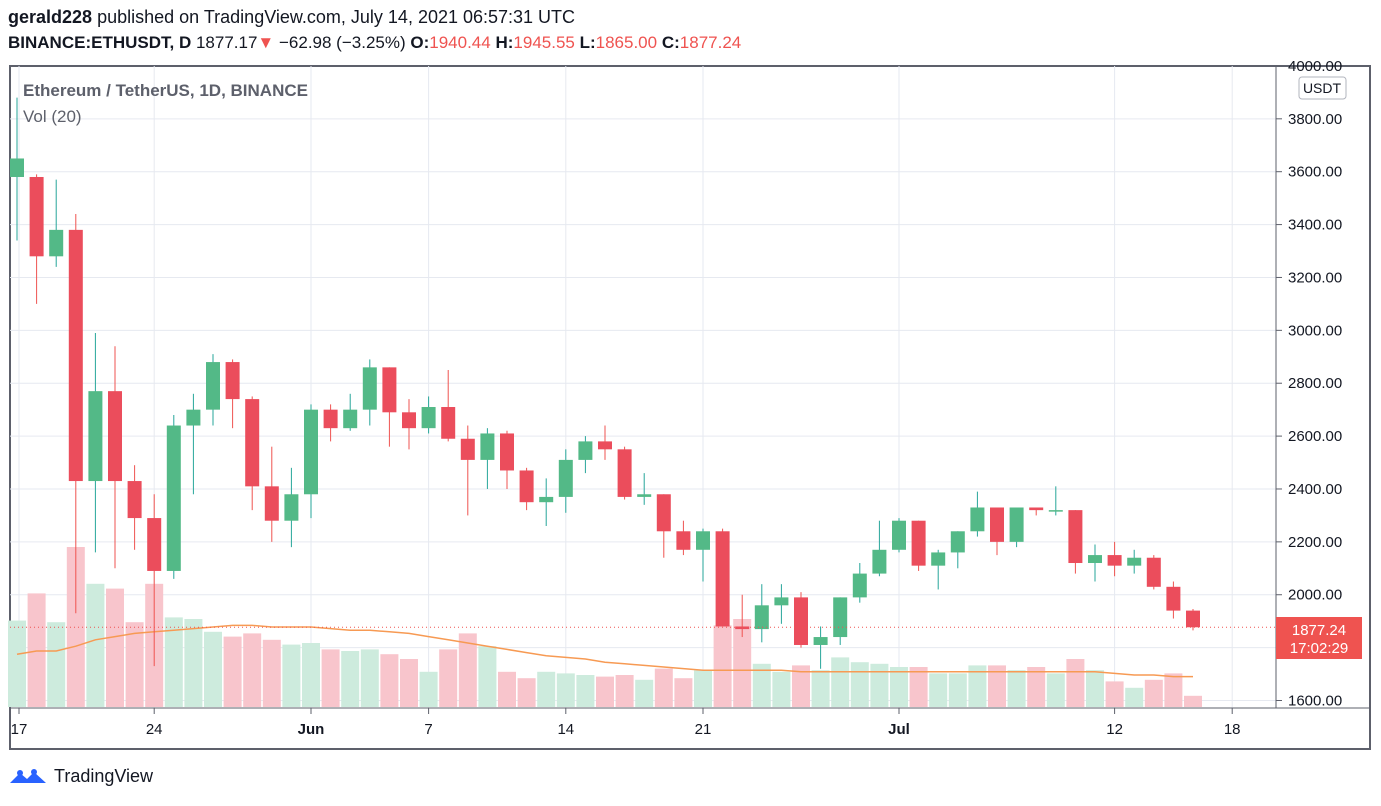 This screenshot has width=1381, height=806. Describe the element at coordinates (1319, 638) in the screenshot. I see `price-tag: 1877.24 17:02:29` at that location.